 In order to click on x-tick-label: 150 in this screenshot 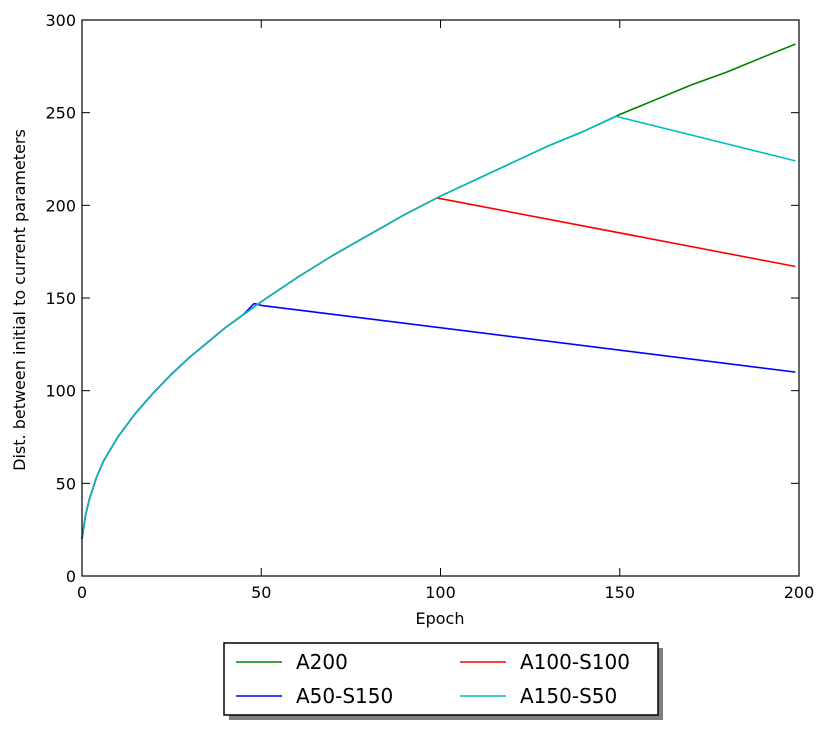, I will do `click(619, 592)`.